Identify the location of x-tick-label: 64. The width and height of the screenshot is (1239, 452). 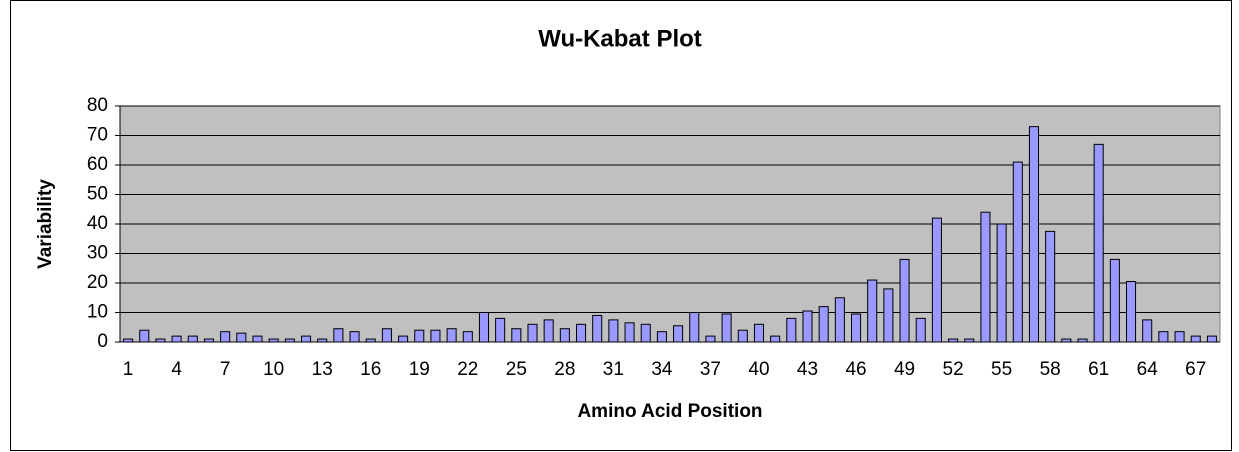
(1148, 369).